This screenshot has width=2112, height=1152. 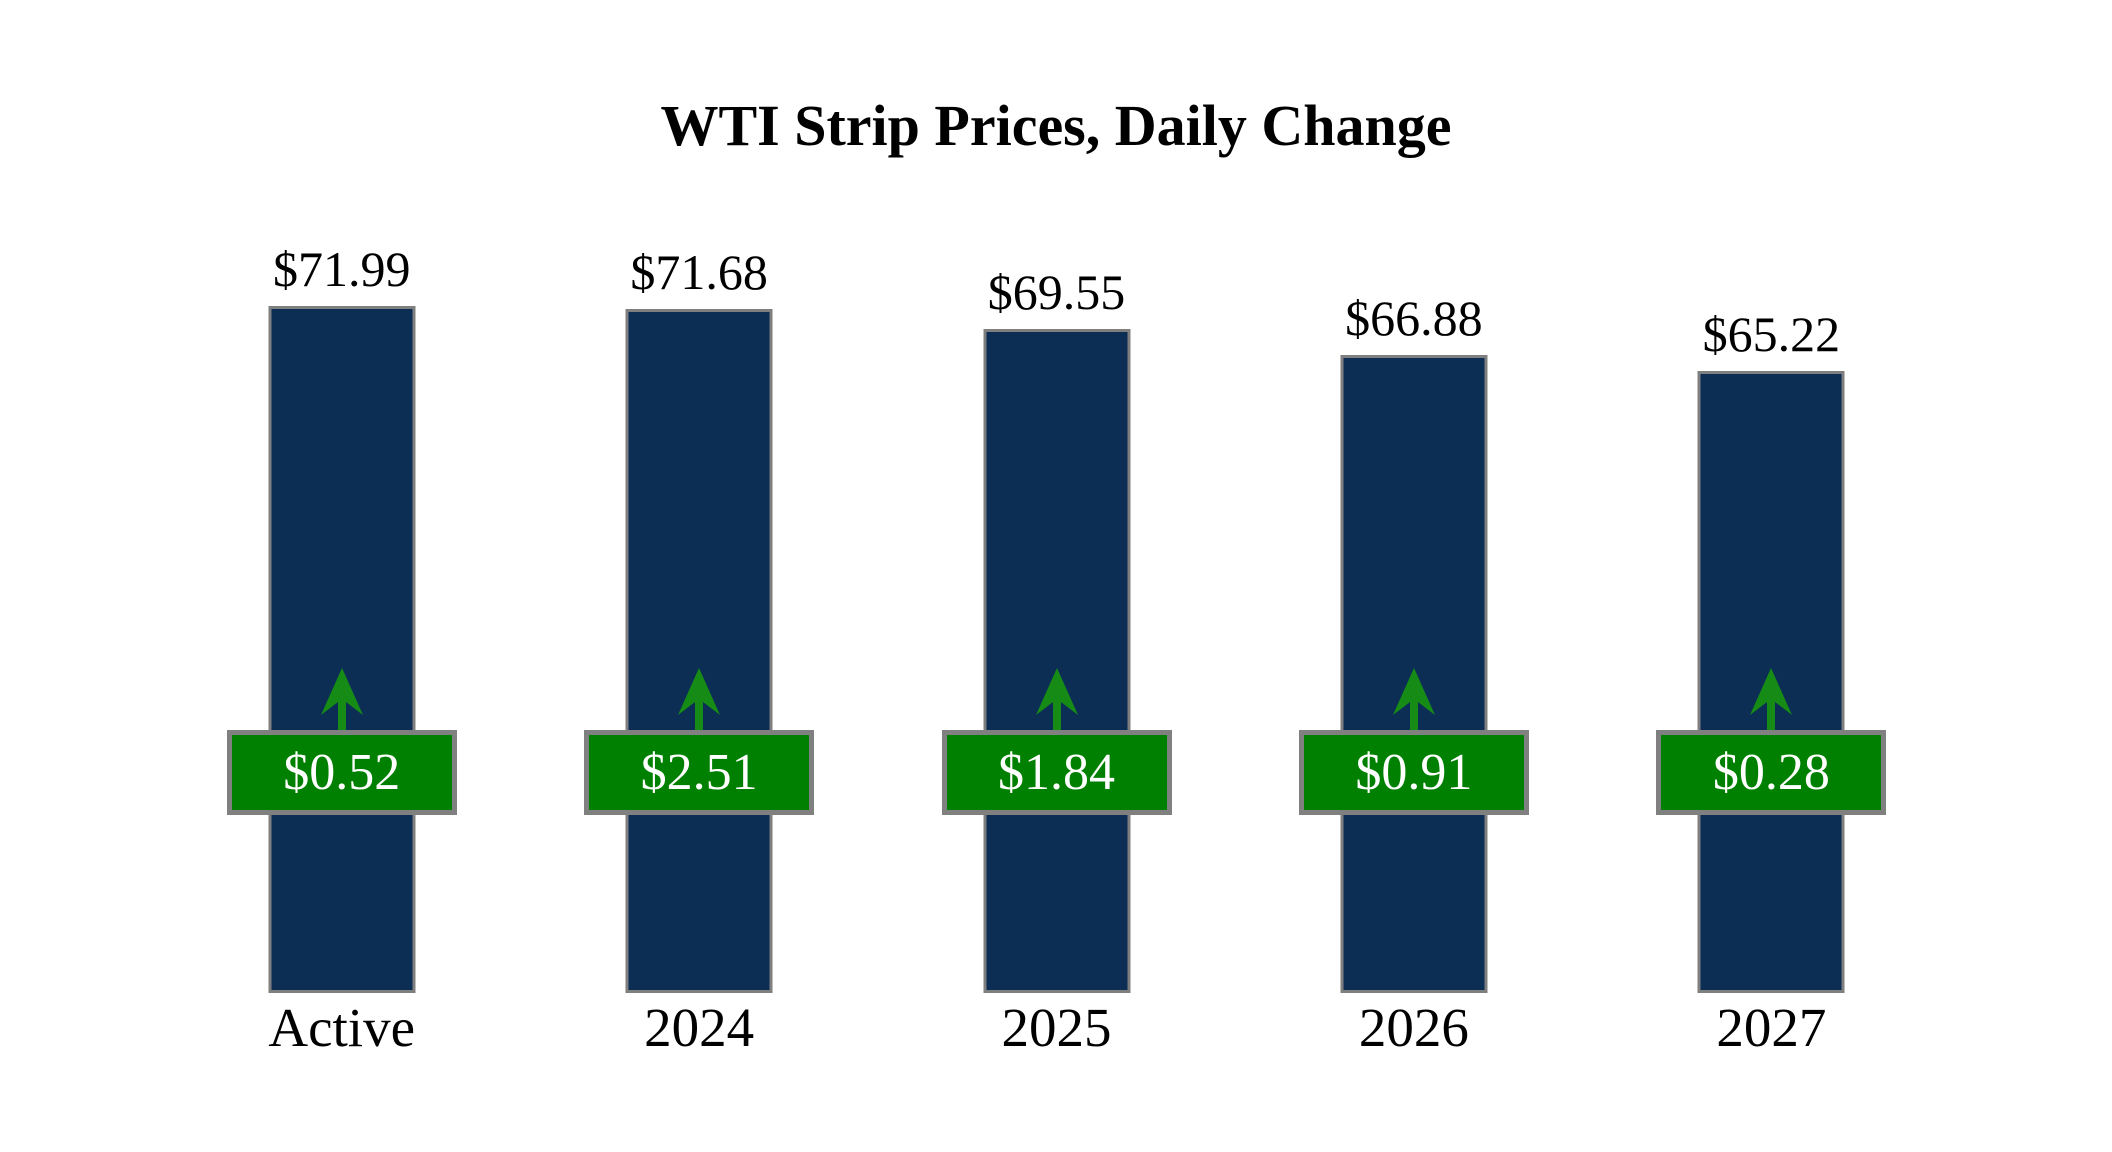 What do you see at coordinates (1414, 318) in the screenshot?
I see `strip-price-label: $66.88` at bounding box center [1414, 318].